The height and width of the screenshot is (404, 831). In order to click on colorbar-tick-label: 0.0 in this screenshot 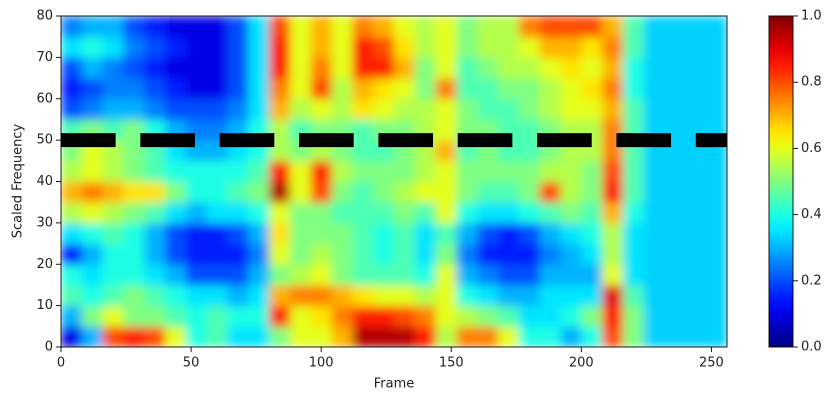, I will do `click(811, 347)`.